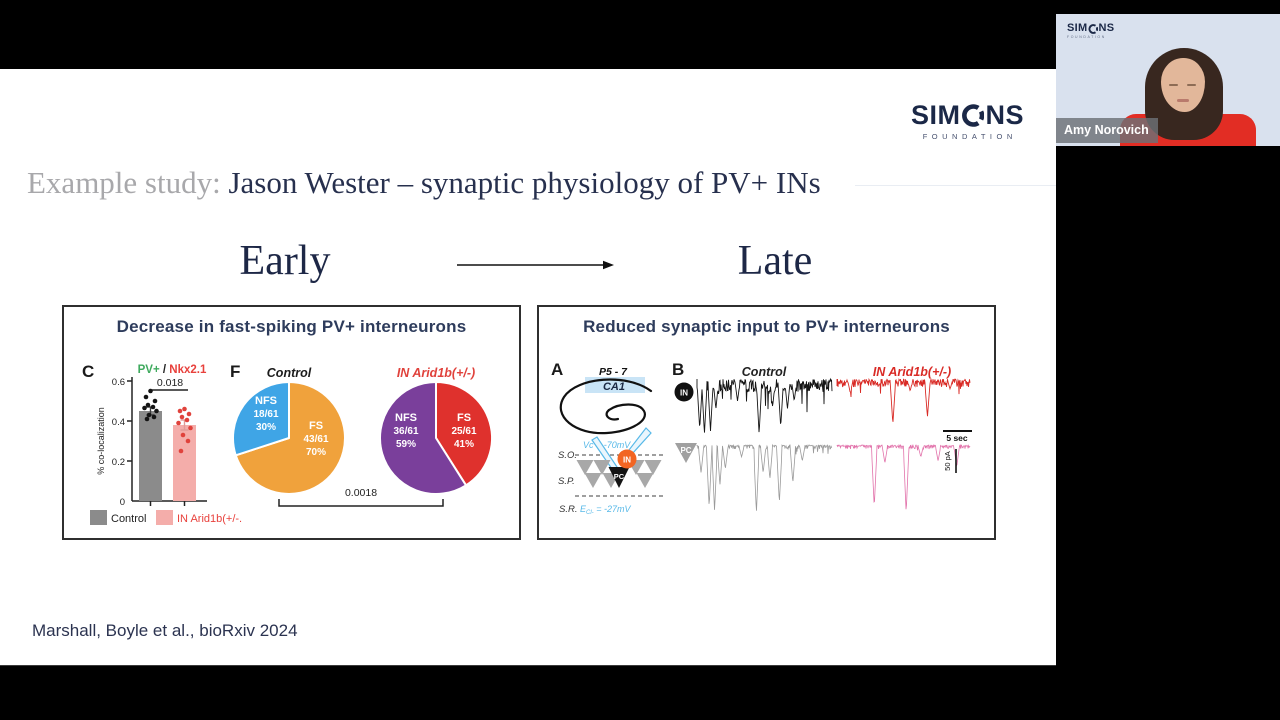  What do you see at coordinates (568, 509) in the screenshot?
I see `layer-sr-label: S.R.` at bounding box center [568, 509].